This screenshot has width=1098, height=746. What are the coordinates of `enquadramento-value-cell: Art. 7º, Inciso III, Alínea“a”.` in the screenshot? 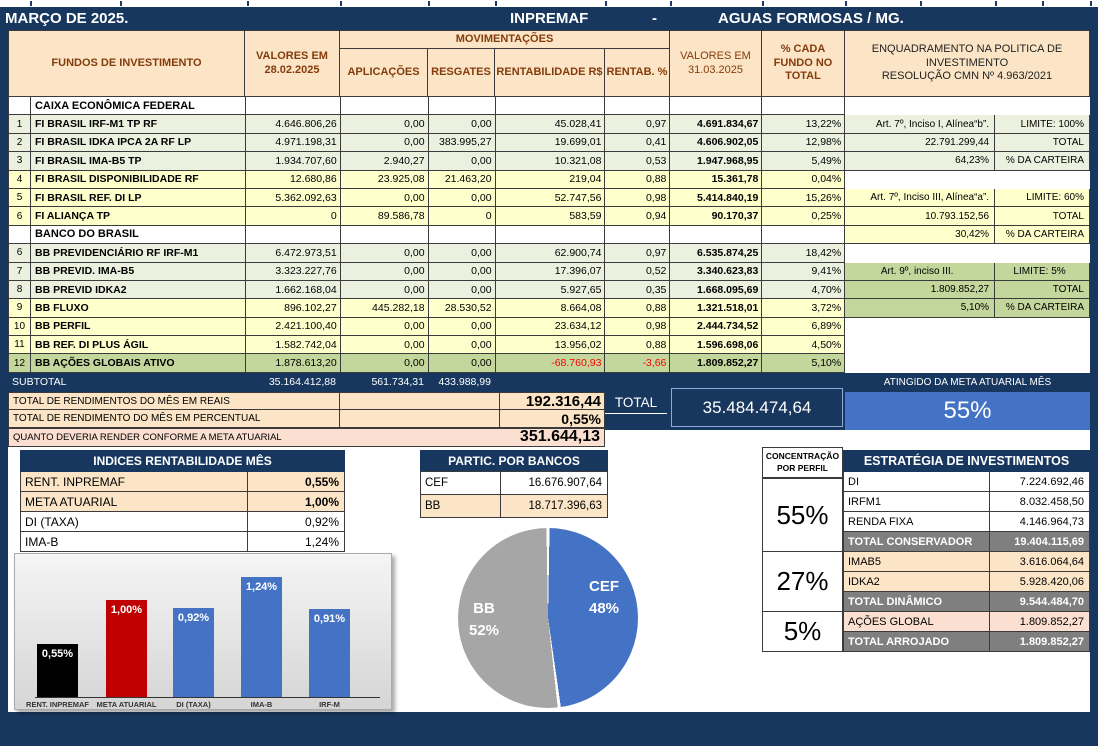 It's located at (920, 198).